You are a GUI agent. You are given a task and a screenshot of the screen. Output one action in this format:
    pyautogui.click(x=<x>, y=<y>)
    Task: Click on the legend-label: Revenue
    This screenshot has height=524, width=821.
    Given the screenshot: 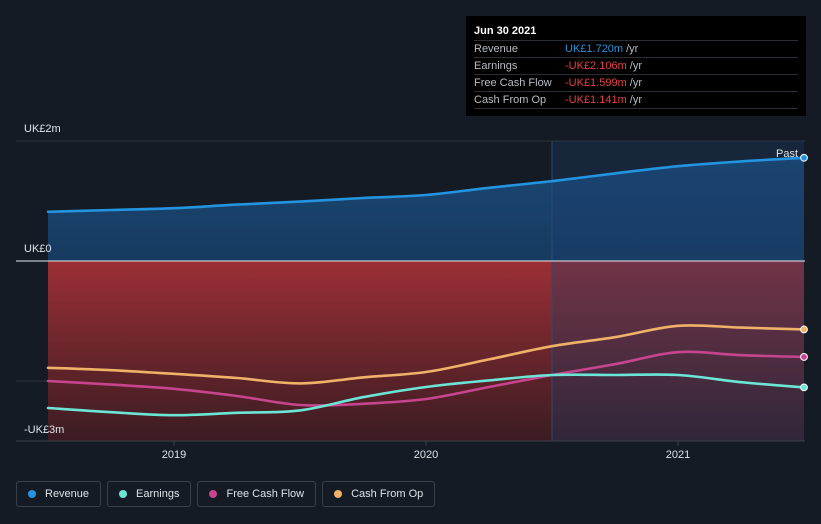 What is the action you would take?
    pyautogui.click(x=67, y=494)
    